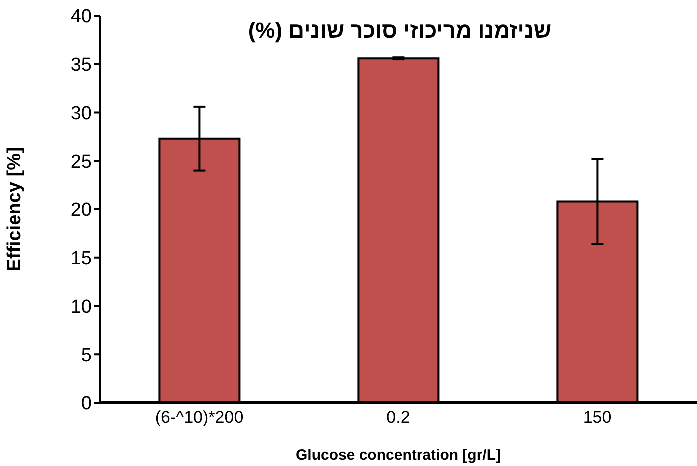 The width and height of the screenshot is (697, 466). Describe the element at coordinates (81, 113) in the screenshot. I see `y-tick-label: 30` at that location.